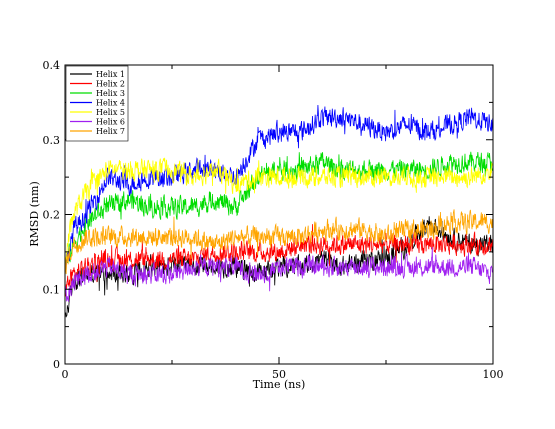  I want to click on y-tick-label: 0.1, so click(52, 289).